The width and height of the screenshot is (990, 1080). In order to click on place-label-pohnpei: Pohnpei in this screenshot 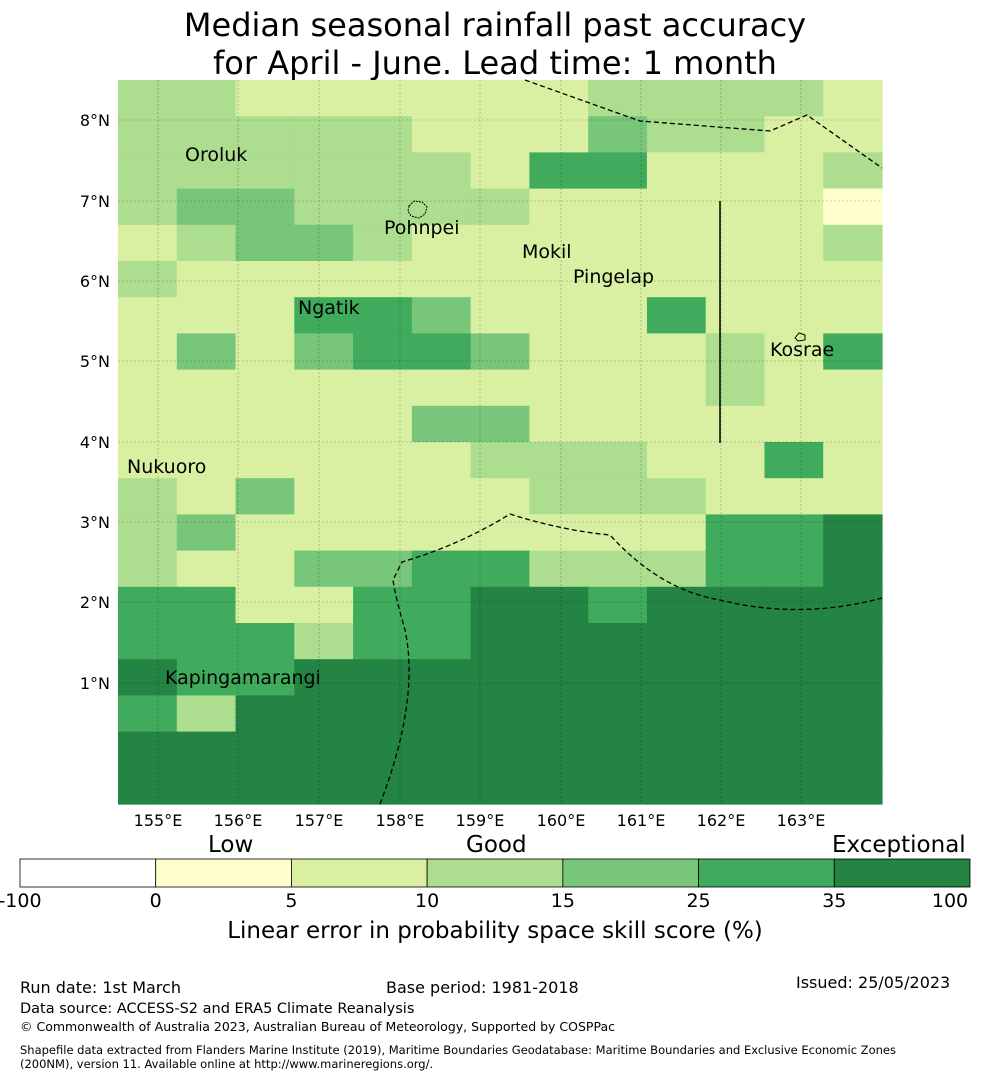, I will do `click(422, 228)`.